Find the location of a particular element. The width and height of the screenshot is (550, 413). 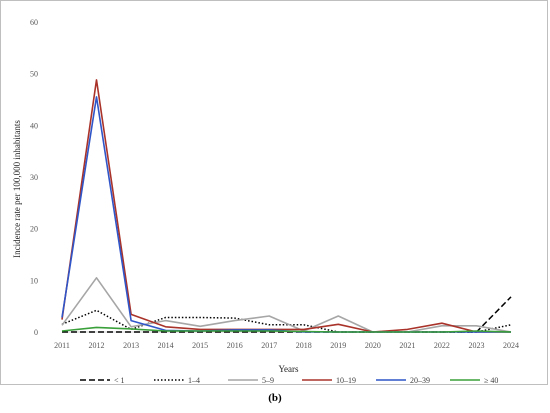

y-axis-title: Incidence rate per 100,000 inhabitants is located at coordinates (17, 189).